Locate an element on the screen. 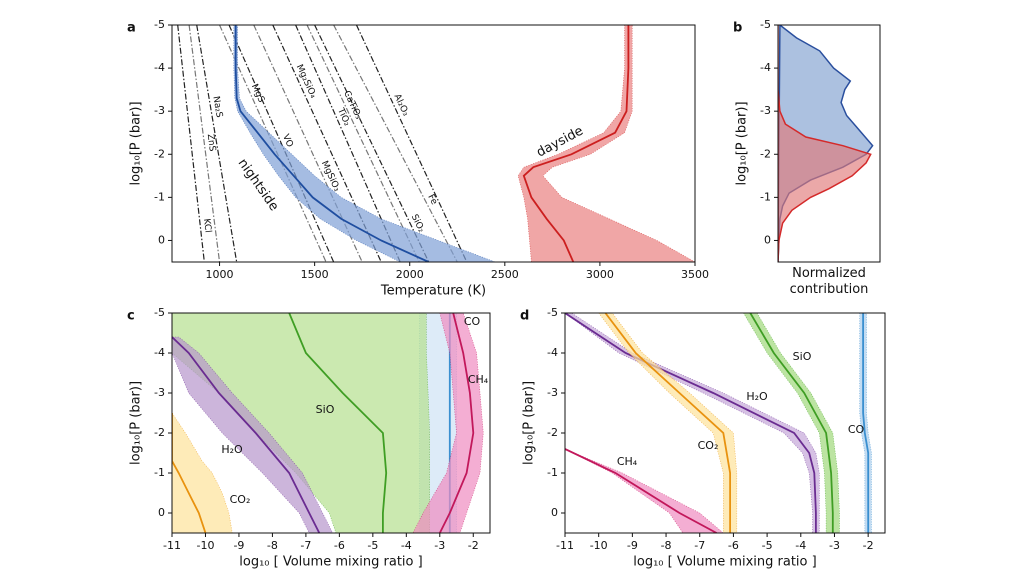 Image resolution: width=1024 pixels, height=577 pixels. x-axis-label-box: Normalized contribution is located at coordinates (829, 281).